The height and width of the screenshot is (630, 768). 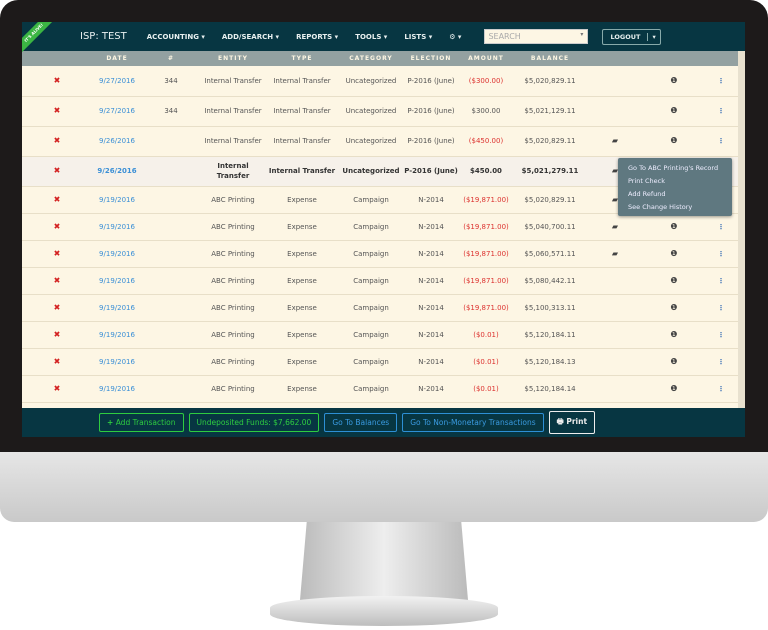 What do you see at coordinates (317, 36) in the screenshot?
I see `menu-reports: REPORTS ▾` at bounding box center [317, 36].